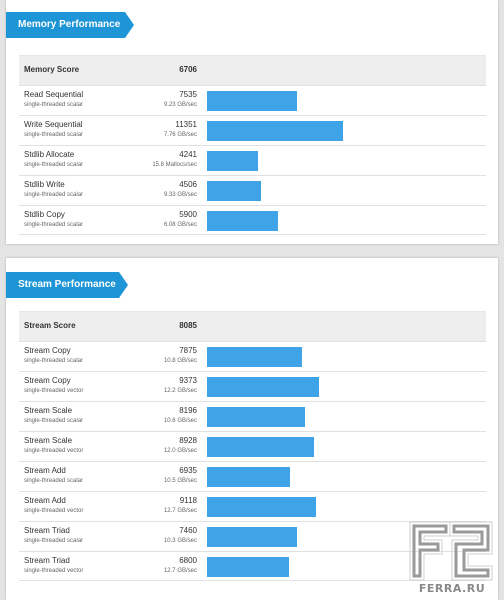  I want to click on ferra-logo-icon, so click(451, 551).